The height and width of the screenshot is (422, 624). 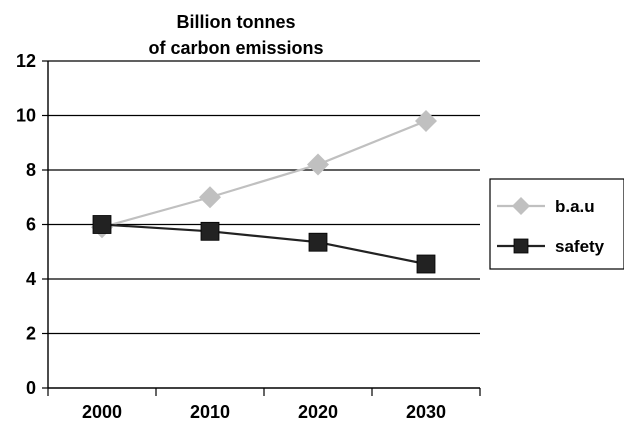 I want to click on y-tick-label: 6, so click(x=31, y=225).